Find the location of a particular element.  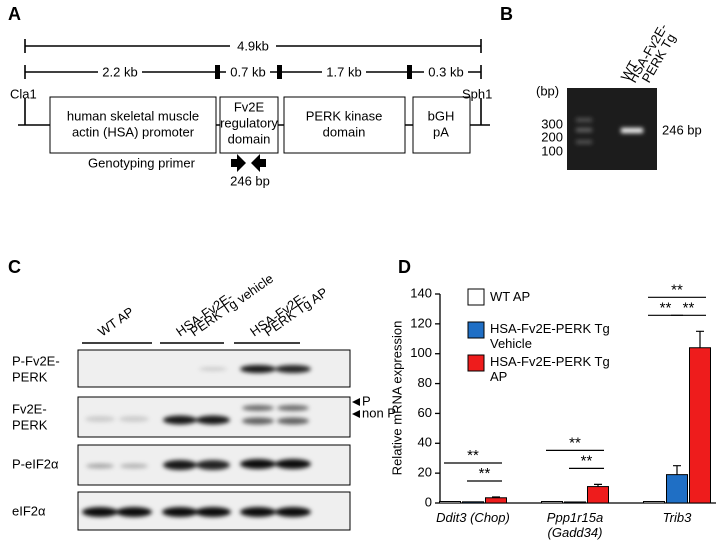

y-tick-label: 80 is located at coordinates (425, 382).